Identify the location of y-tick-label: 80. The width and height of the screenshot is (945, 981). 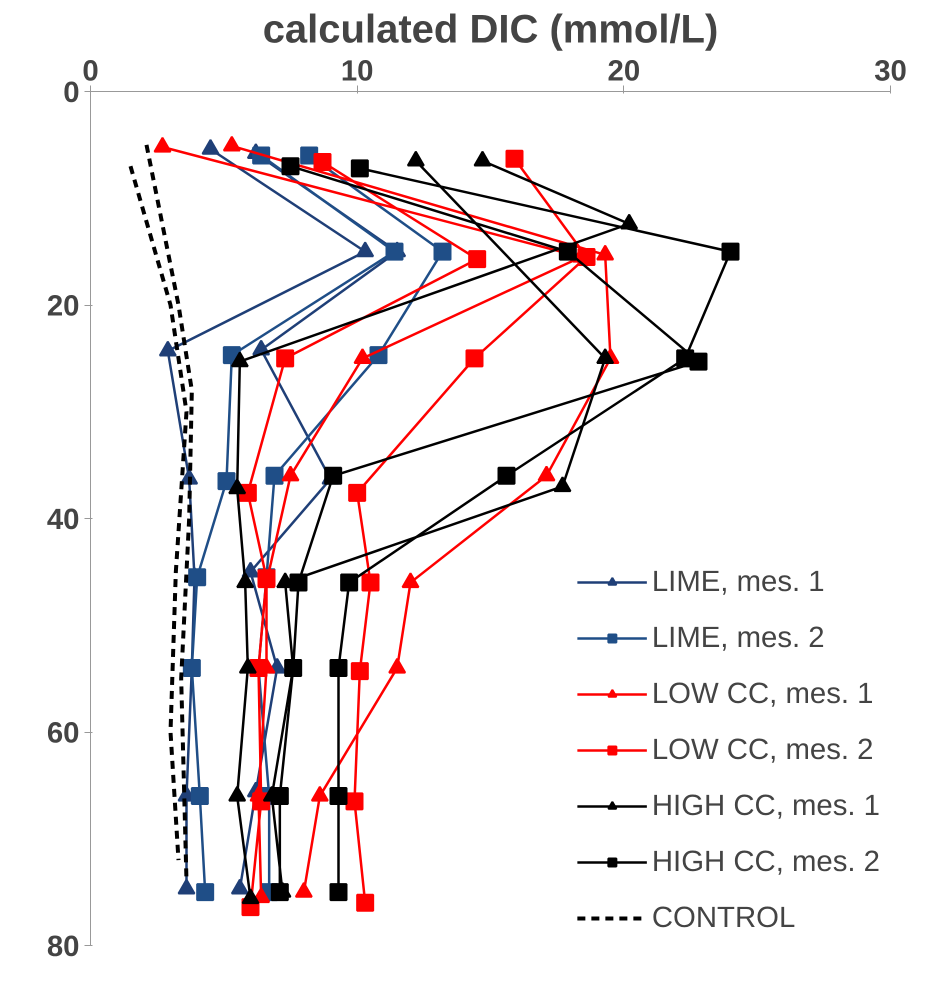
(63, 946).